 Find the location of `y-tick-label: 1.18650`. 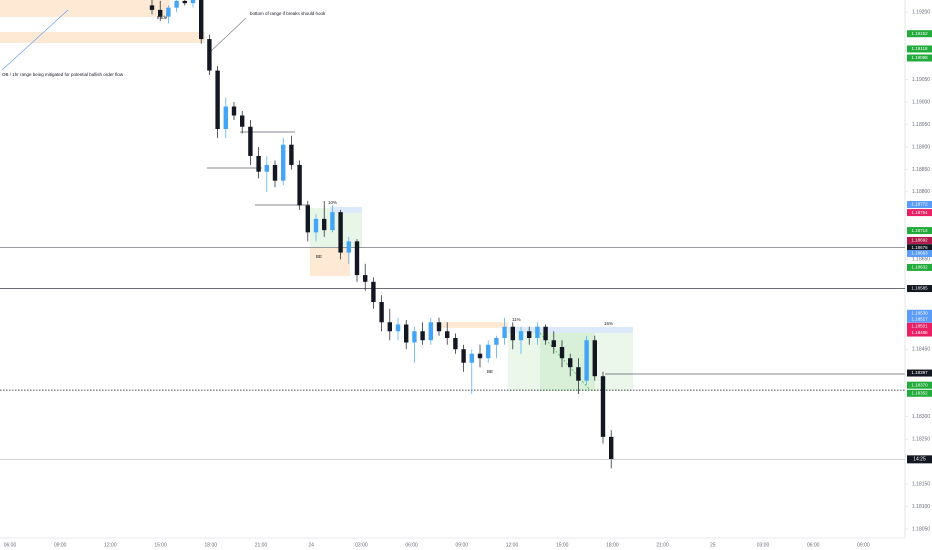

y-tick-label: 1.18650 is located at coordinates (921, 260).